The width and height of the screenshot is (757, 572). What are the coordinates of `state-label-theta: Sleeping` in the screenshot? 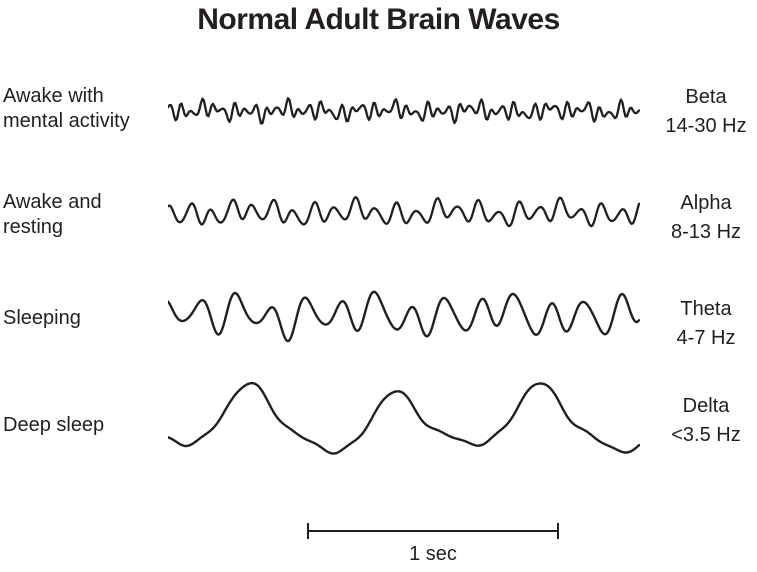 It's located at (42, 318).